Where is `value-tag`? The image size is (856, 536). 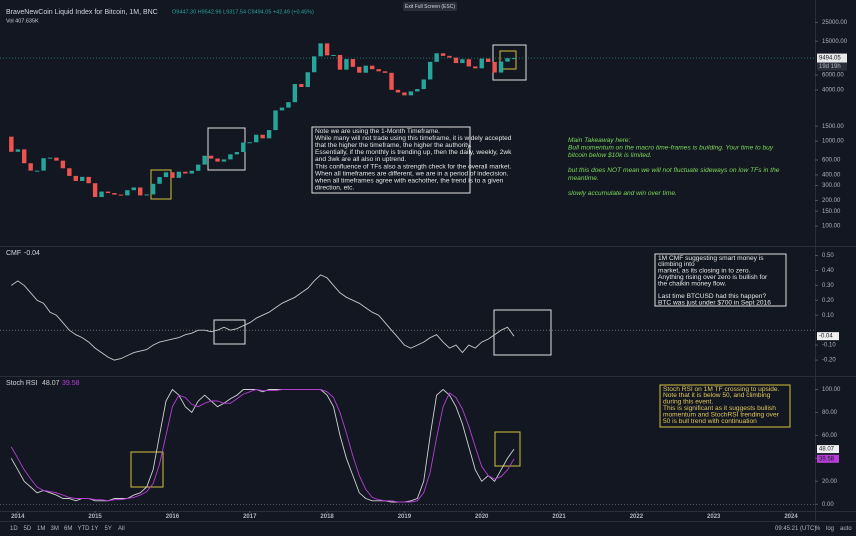
value-tag is located at coordinates (828, 336).